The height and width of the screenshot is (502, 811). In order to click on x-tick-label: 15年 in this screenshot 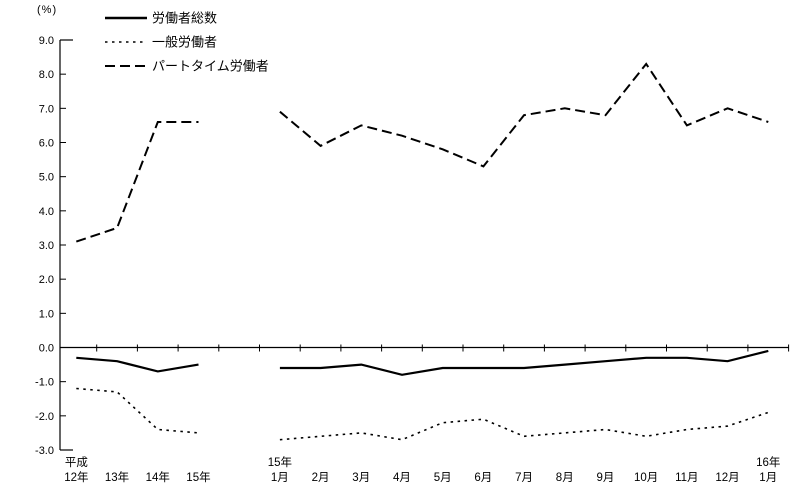, I will do `click(198, 477)`.